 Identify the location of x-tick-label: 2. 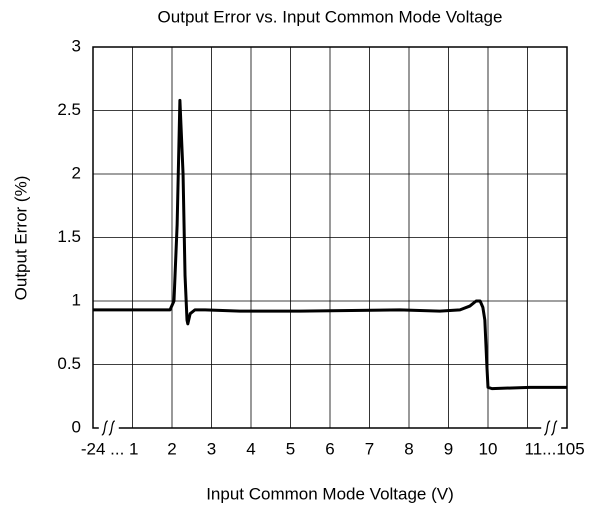
(171, 448).